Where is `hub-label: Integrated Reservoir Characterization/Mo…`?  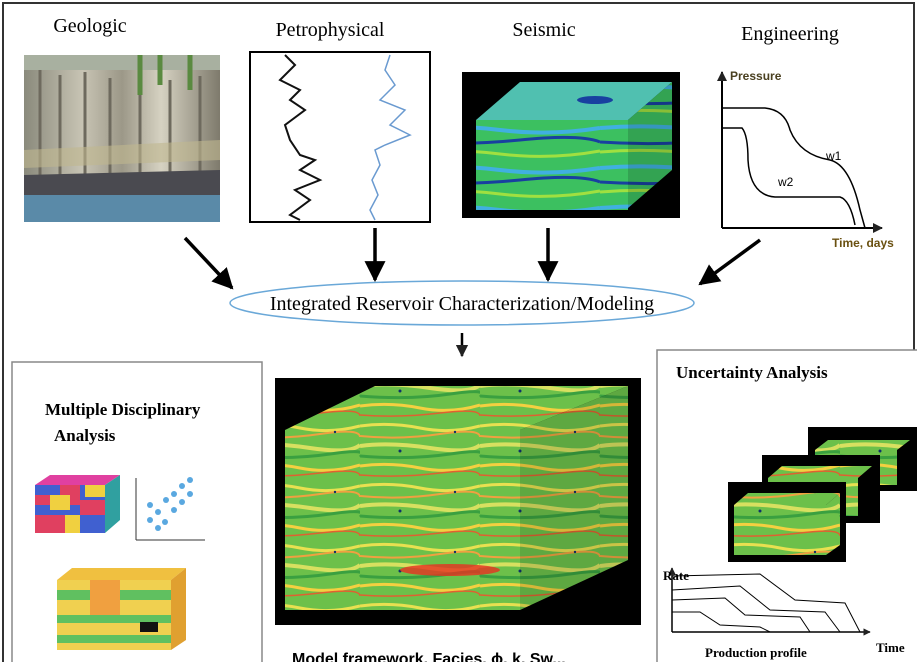 hub-label: Integrated Reservoir Characterization/Mo… is located at coordinates (462, 304).